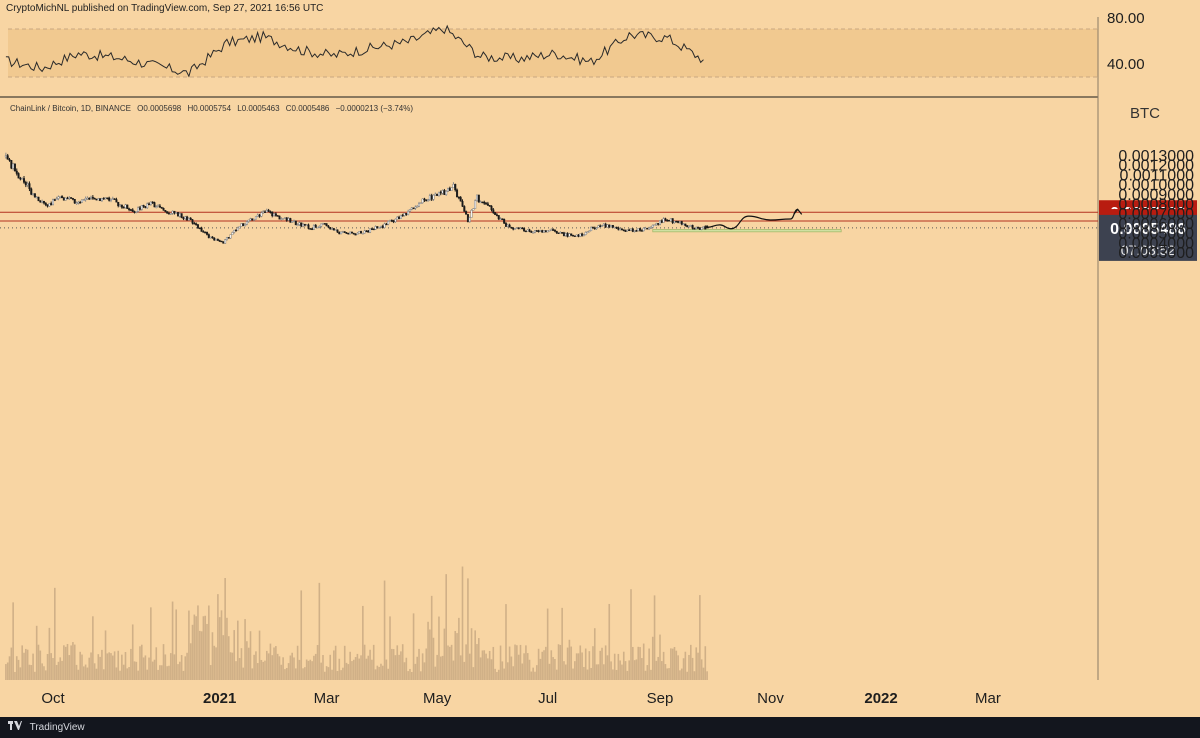 The image size is (1200, 738). Describe the element at coordinates (57, 728) in the screenshot. I see `tradingview-brand: TradingView` at that location.